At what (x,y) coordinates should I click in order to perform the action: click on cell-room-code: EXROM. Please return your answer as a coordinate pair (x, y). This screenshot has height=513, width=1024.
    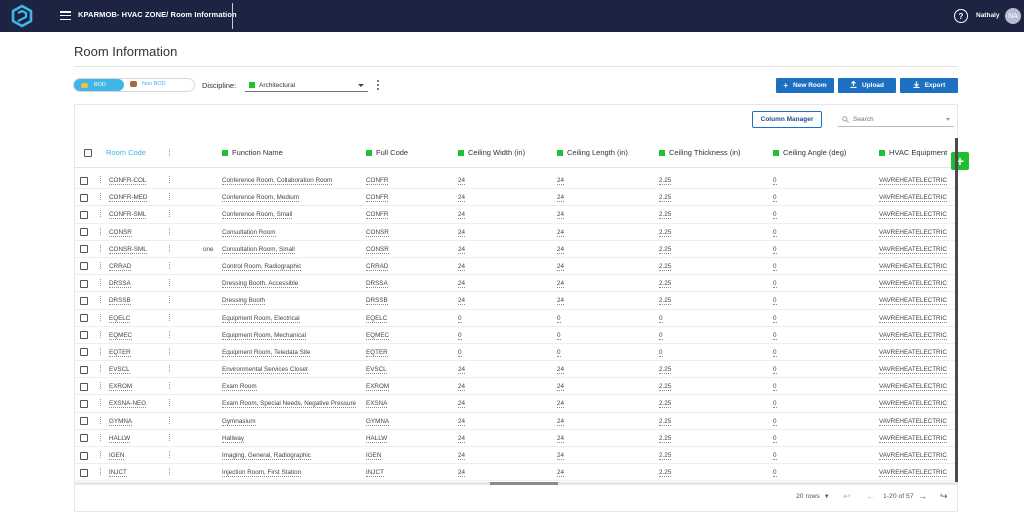
    Looking at the image, I should click on (121, 387).